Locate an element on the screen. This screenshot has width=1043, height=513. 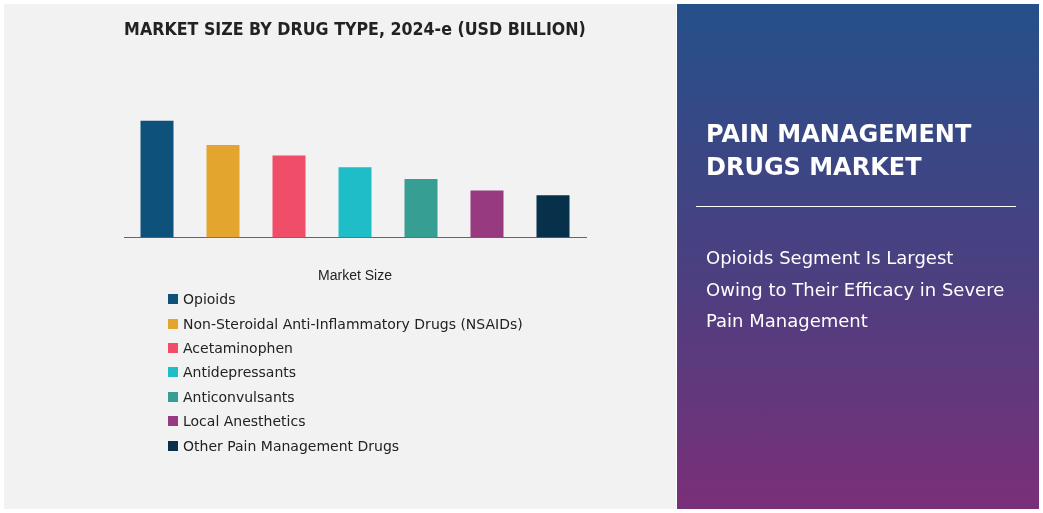
legend-label: Antidepressants is located at coordinates (240, 372).